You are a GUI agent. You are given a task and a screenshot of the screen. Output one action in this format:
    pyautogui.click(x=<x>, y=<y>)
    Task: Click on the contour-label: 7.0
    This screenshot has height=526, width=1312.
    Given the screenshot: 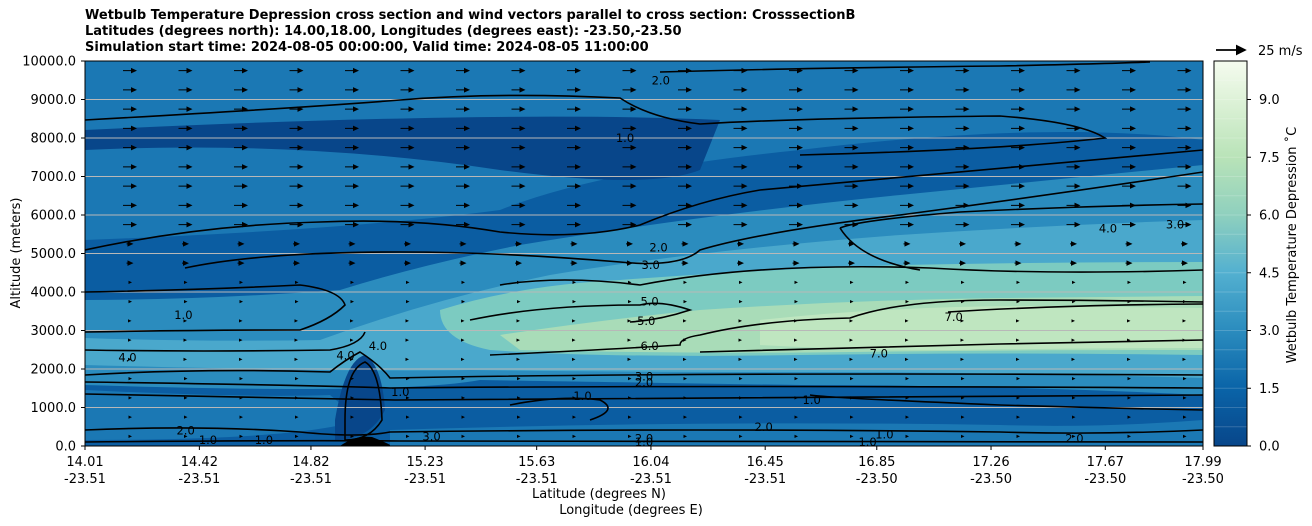 What is the action you would take?
    pyautogui.click(x=879, y=354)
    